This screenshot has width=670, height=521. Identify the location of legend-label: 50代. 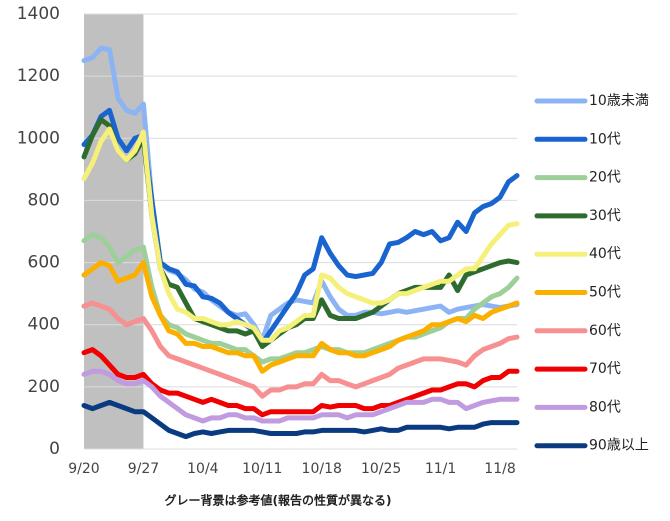
(605, 293).